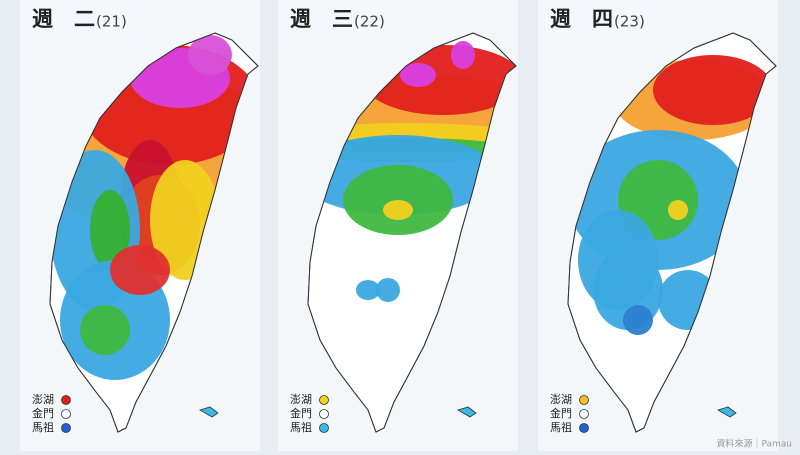 This screenshot has height=455, width=800. I want to click on date-label: (23), so click(629, 22).